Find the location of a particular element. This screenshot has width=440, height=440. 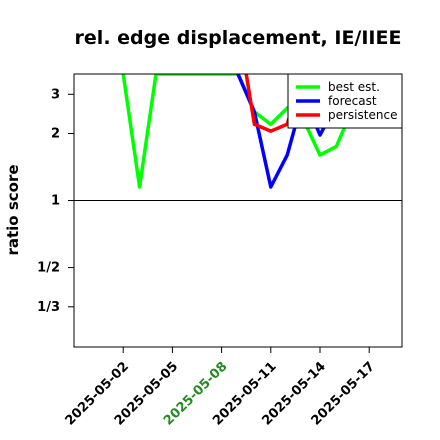

y-tick-label: 2 is located at coordinates (55, 134).